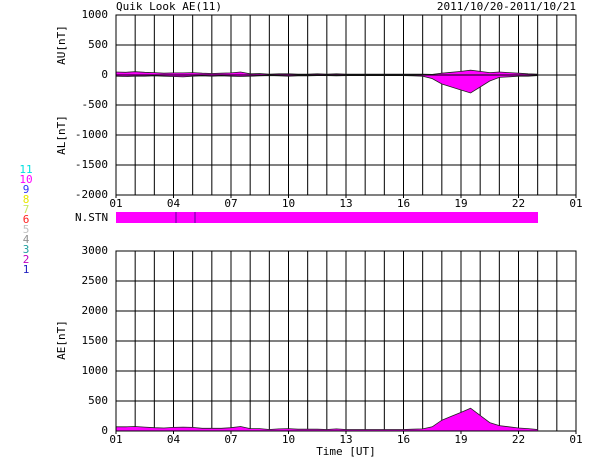 The height and width of the screenshot is (460, 590). What do you see at coordinates (26, 259) in the screenshot?
I see `station-legend-label: 2` at bounding box center [26, 259].